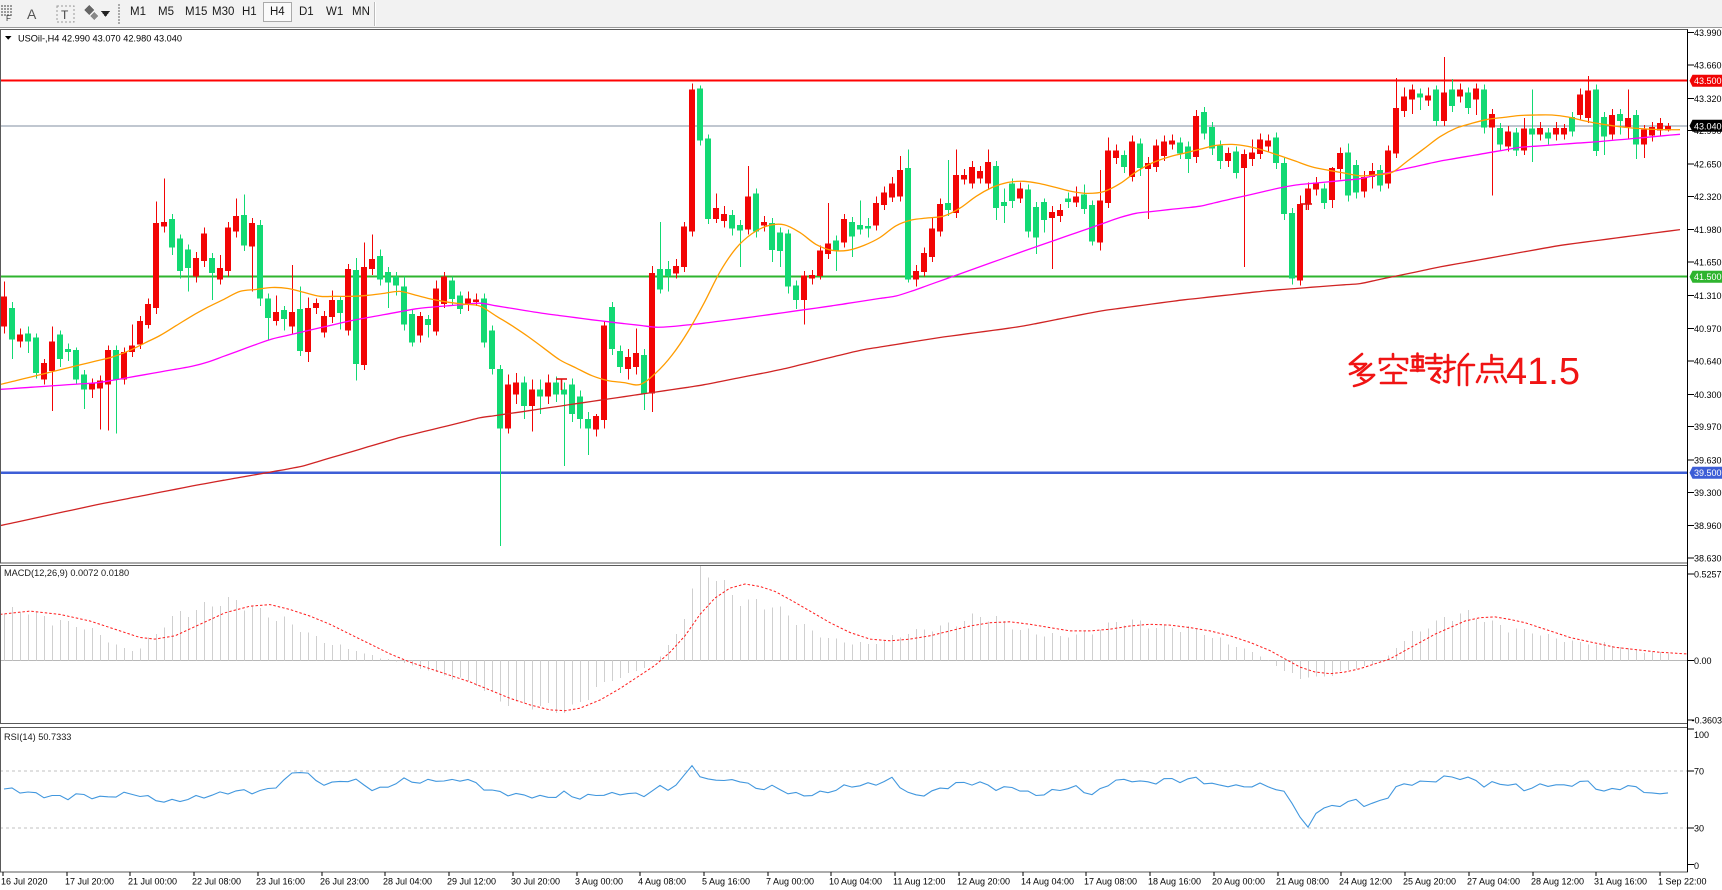 The image size is (1722, 890). Describe the element at coordinates (216, 882) in the screenshot. I see `svg-text: 22 Jul 08:00` at that location.